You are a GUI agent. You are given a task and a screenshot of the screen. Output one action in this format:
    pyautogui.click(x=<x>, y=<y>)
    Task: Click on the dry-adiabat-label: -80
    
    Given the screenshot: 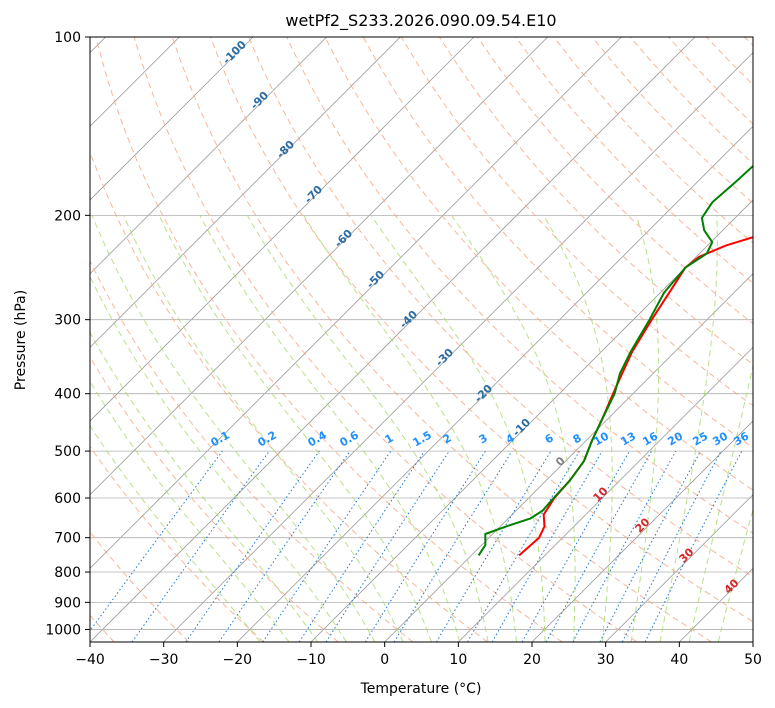 What is the action you would take?
    pyautogui.click(x=285, y=149)
    